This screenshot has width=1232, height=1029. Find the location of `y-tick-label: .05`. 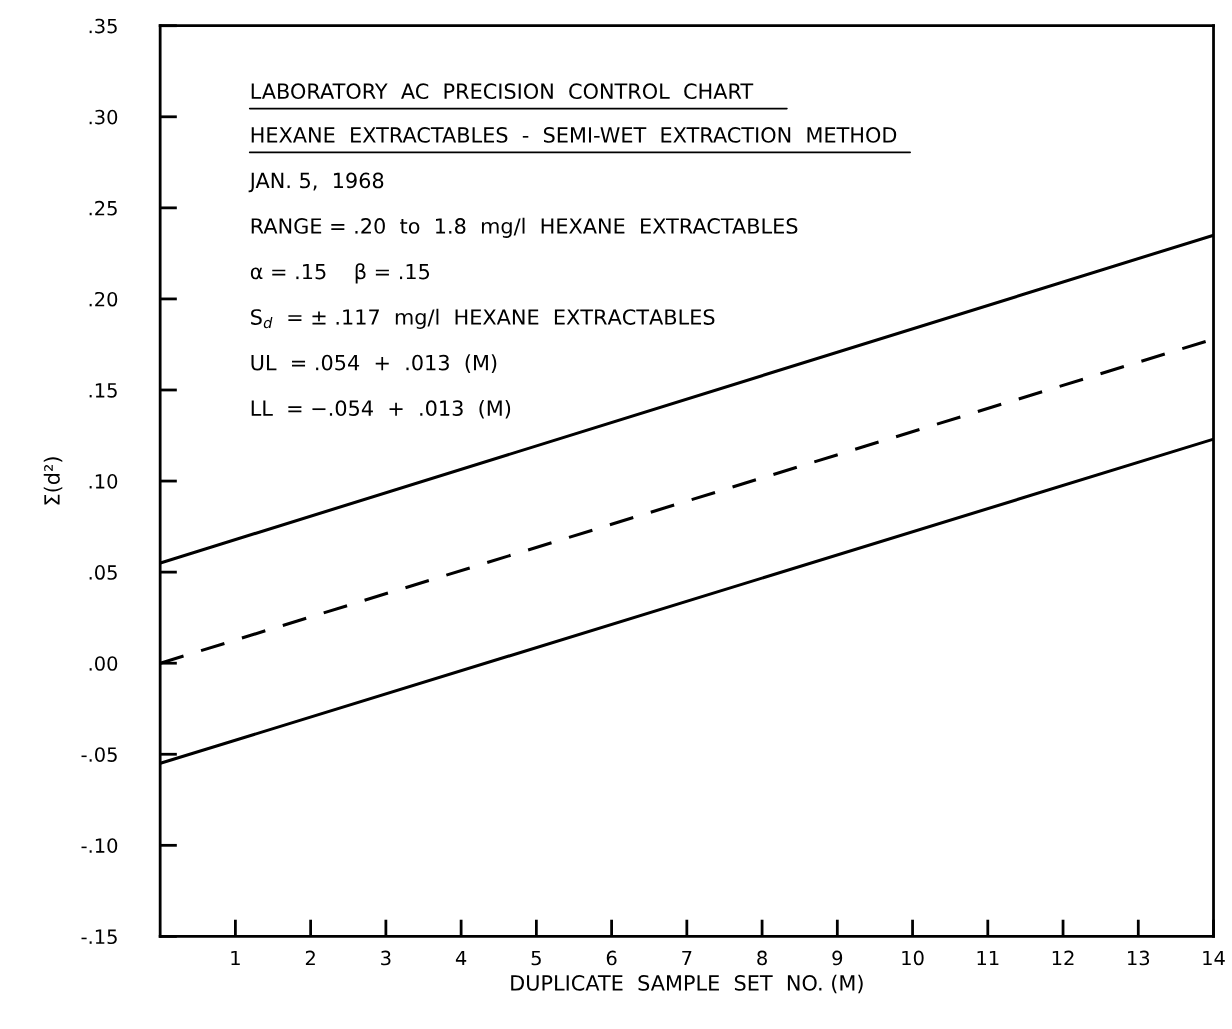

y-tick-label: .05 is located at coordinates (103, 572).